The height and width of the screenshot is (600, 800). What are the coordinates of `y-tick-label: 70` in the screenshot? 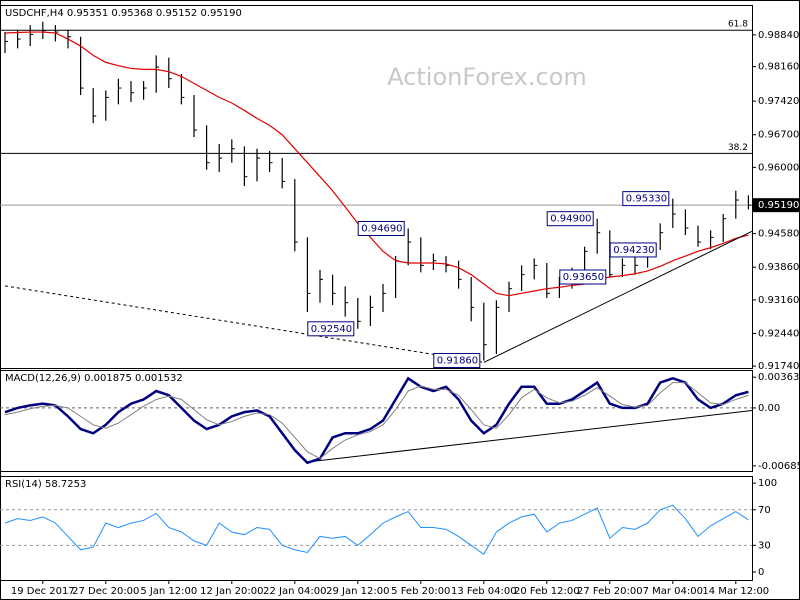 It's located at (764, 510).